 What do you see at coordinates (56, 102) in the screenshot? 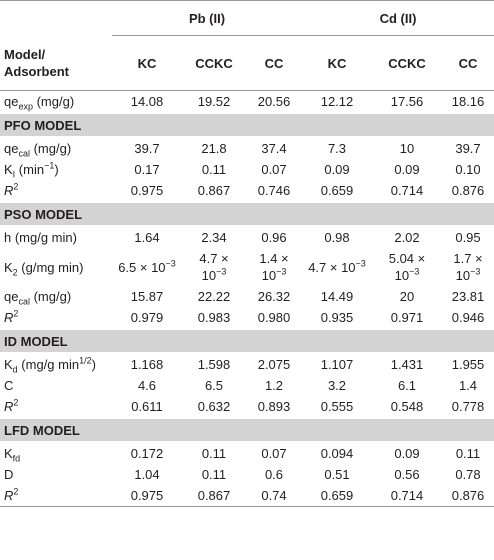
I see `row-label: qeexp (mg/g)` at bounding box center [56, 102].